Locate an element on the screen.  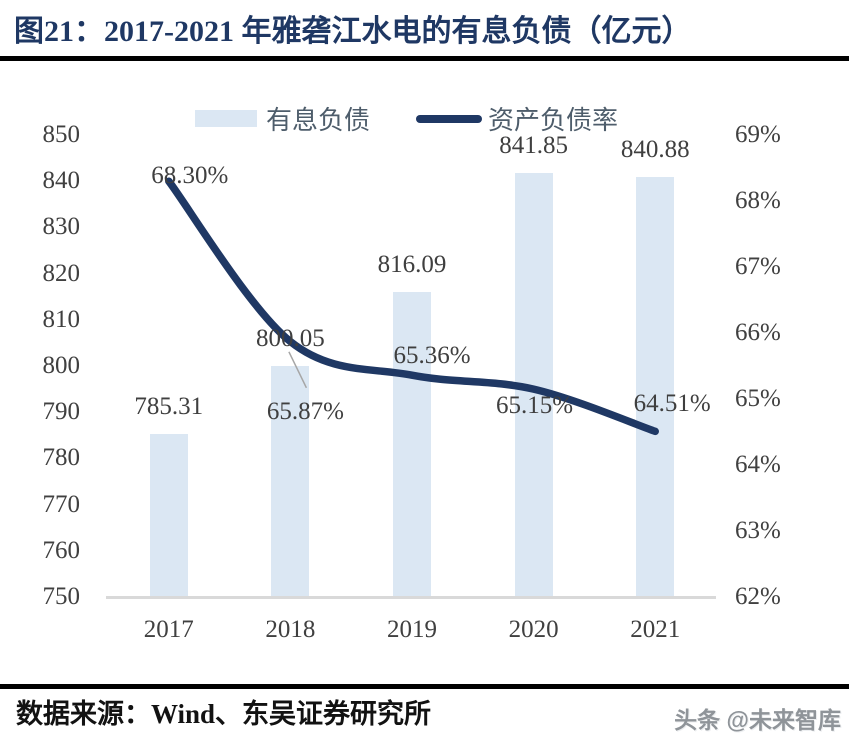
left-axis-tick: 780 is located at coordinates (61, 458).